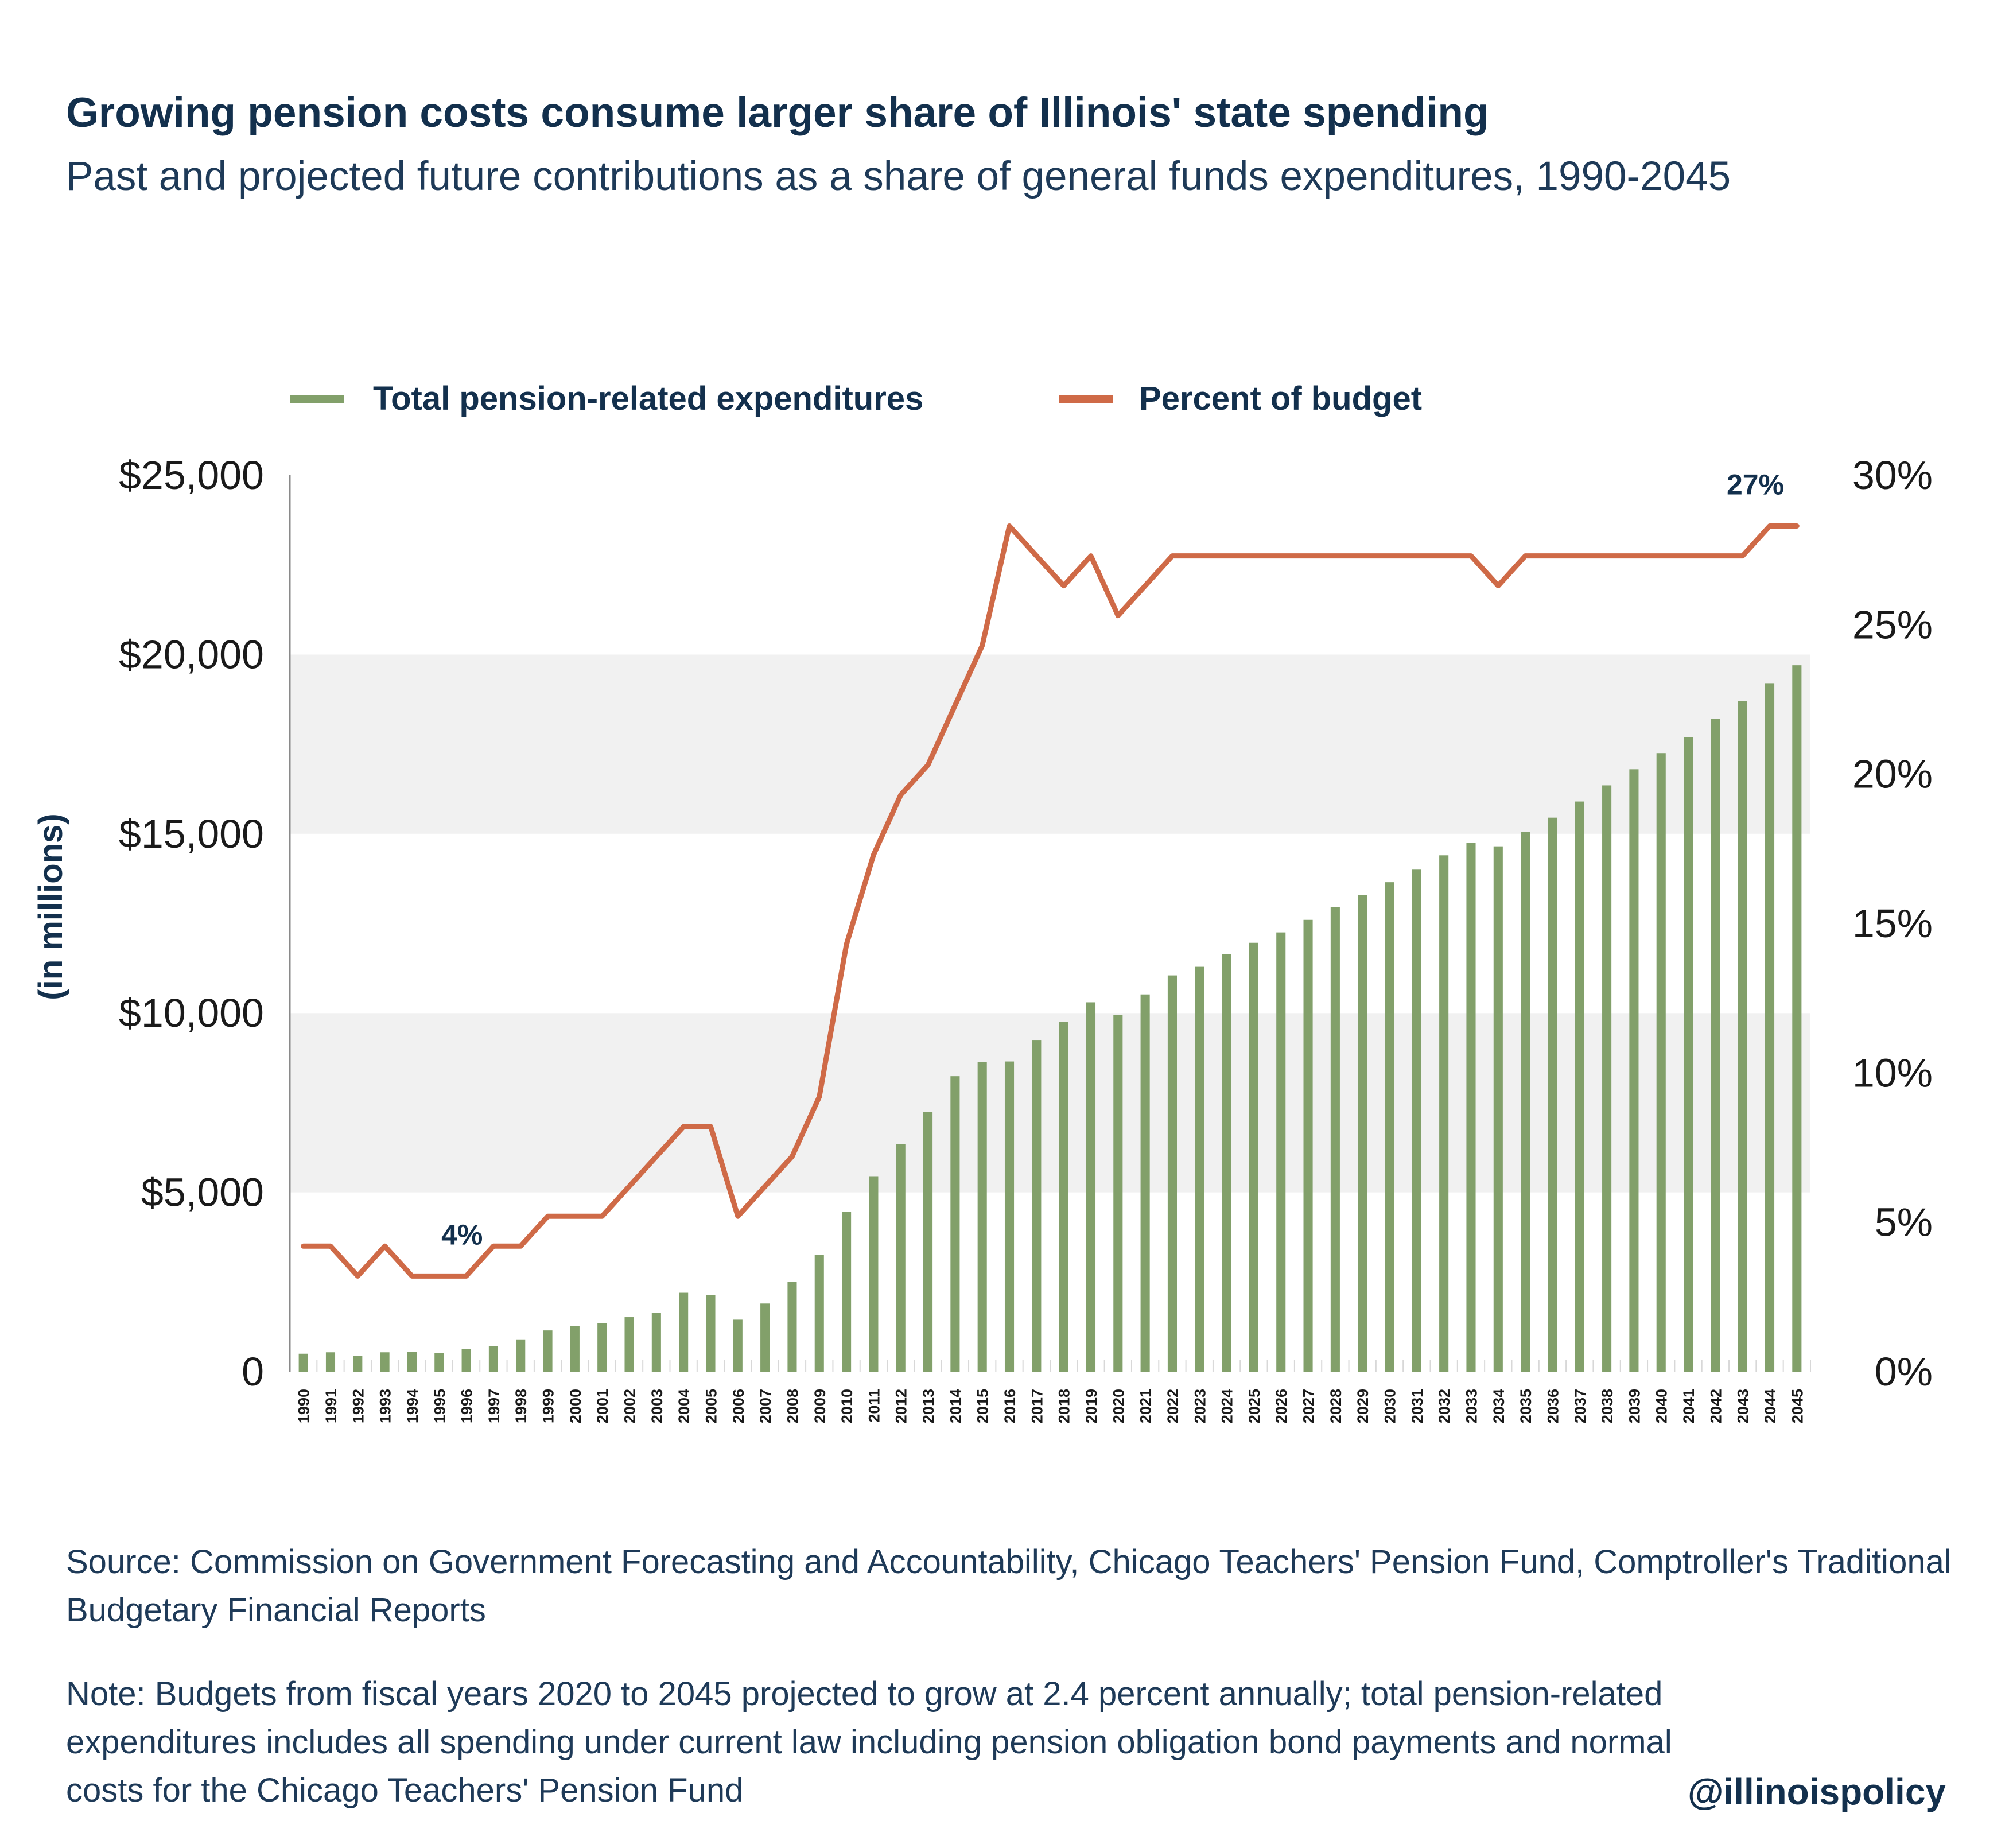  What do you see at coordinates (358, 1406) in the screenshot?
I see `x-tick-label: 1992` at bounding box center [358, 1406].